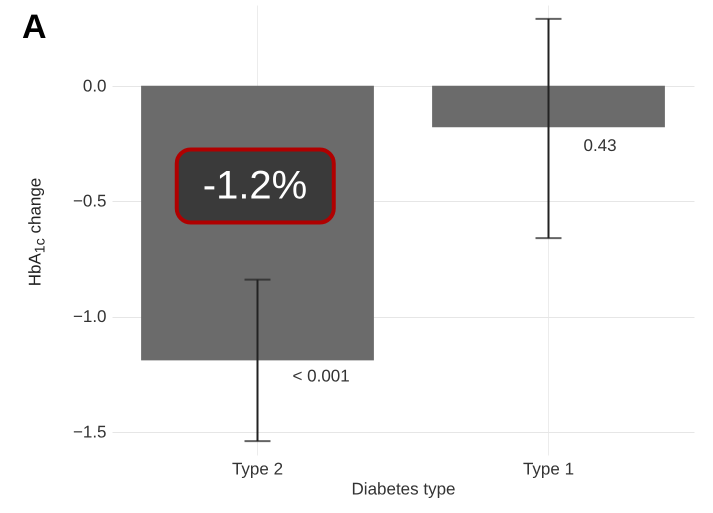 This screenshot has width=713, height=513. I want to click on y-tick-label: 0.0, so click(94, 86).